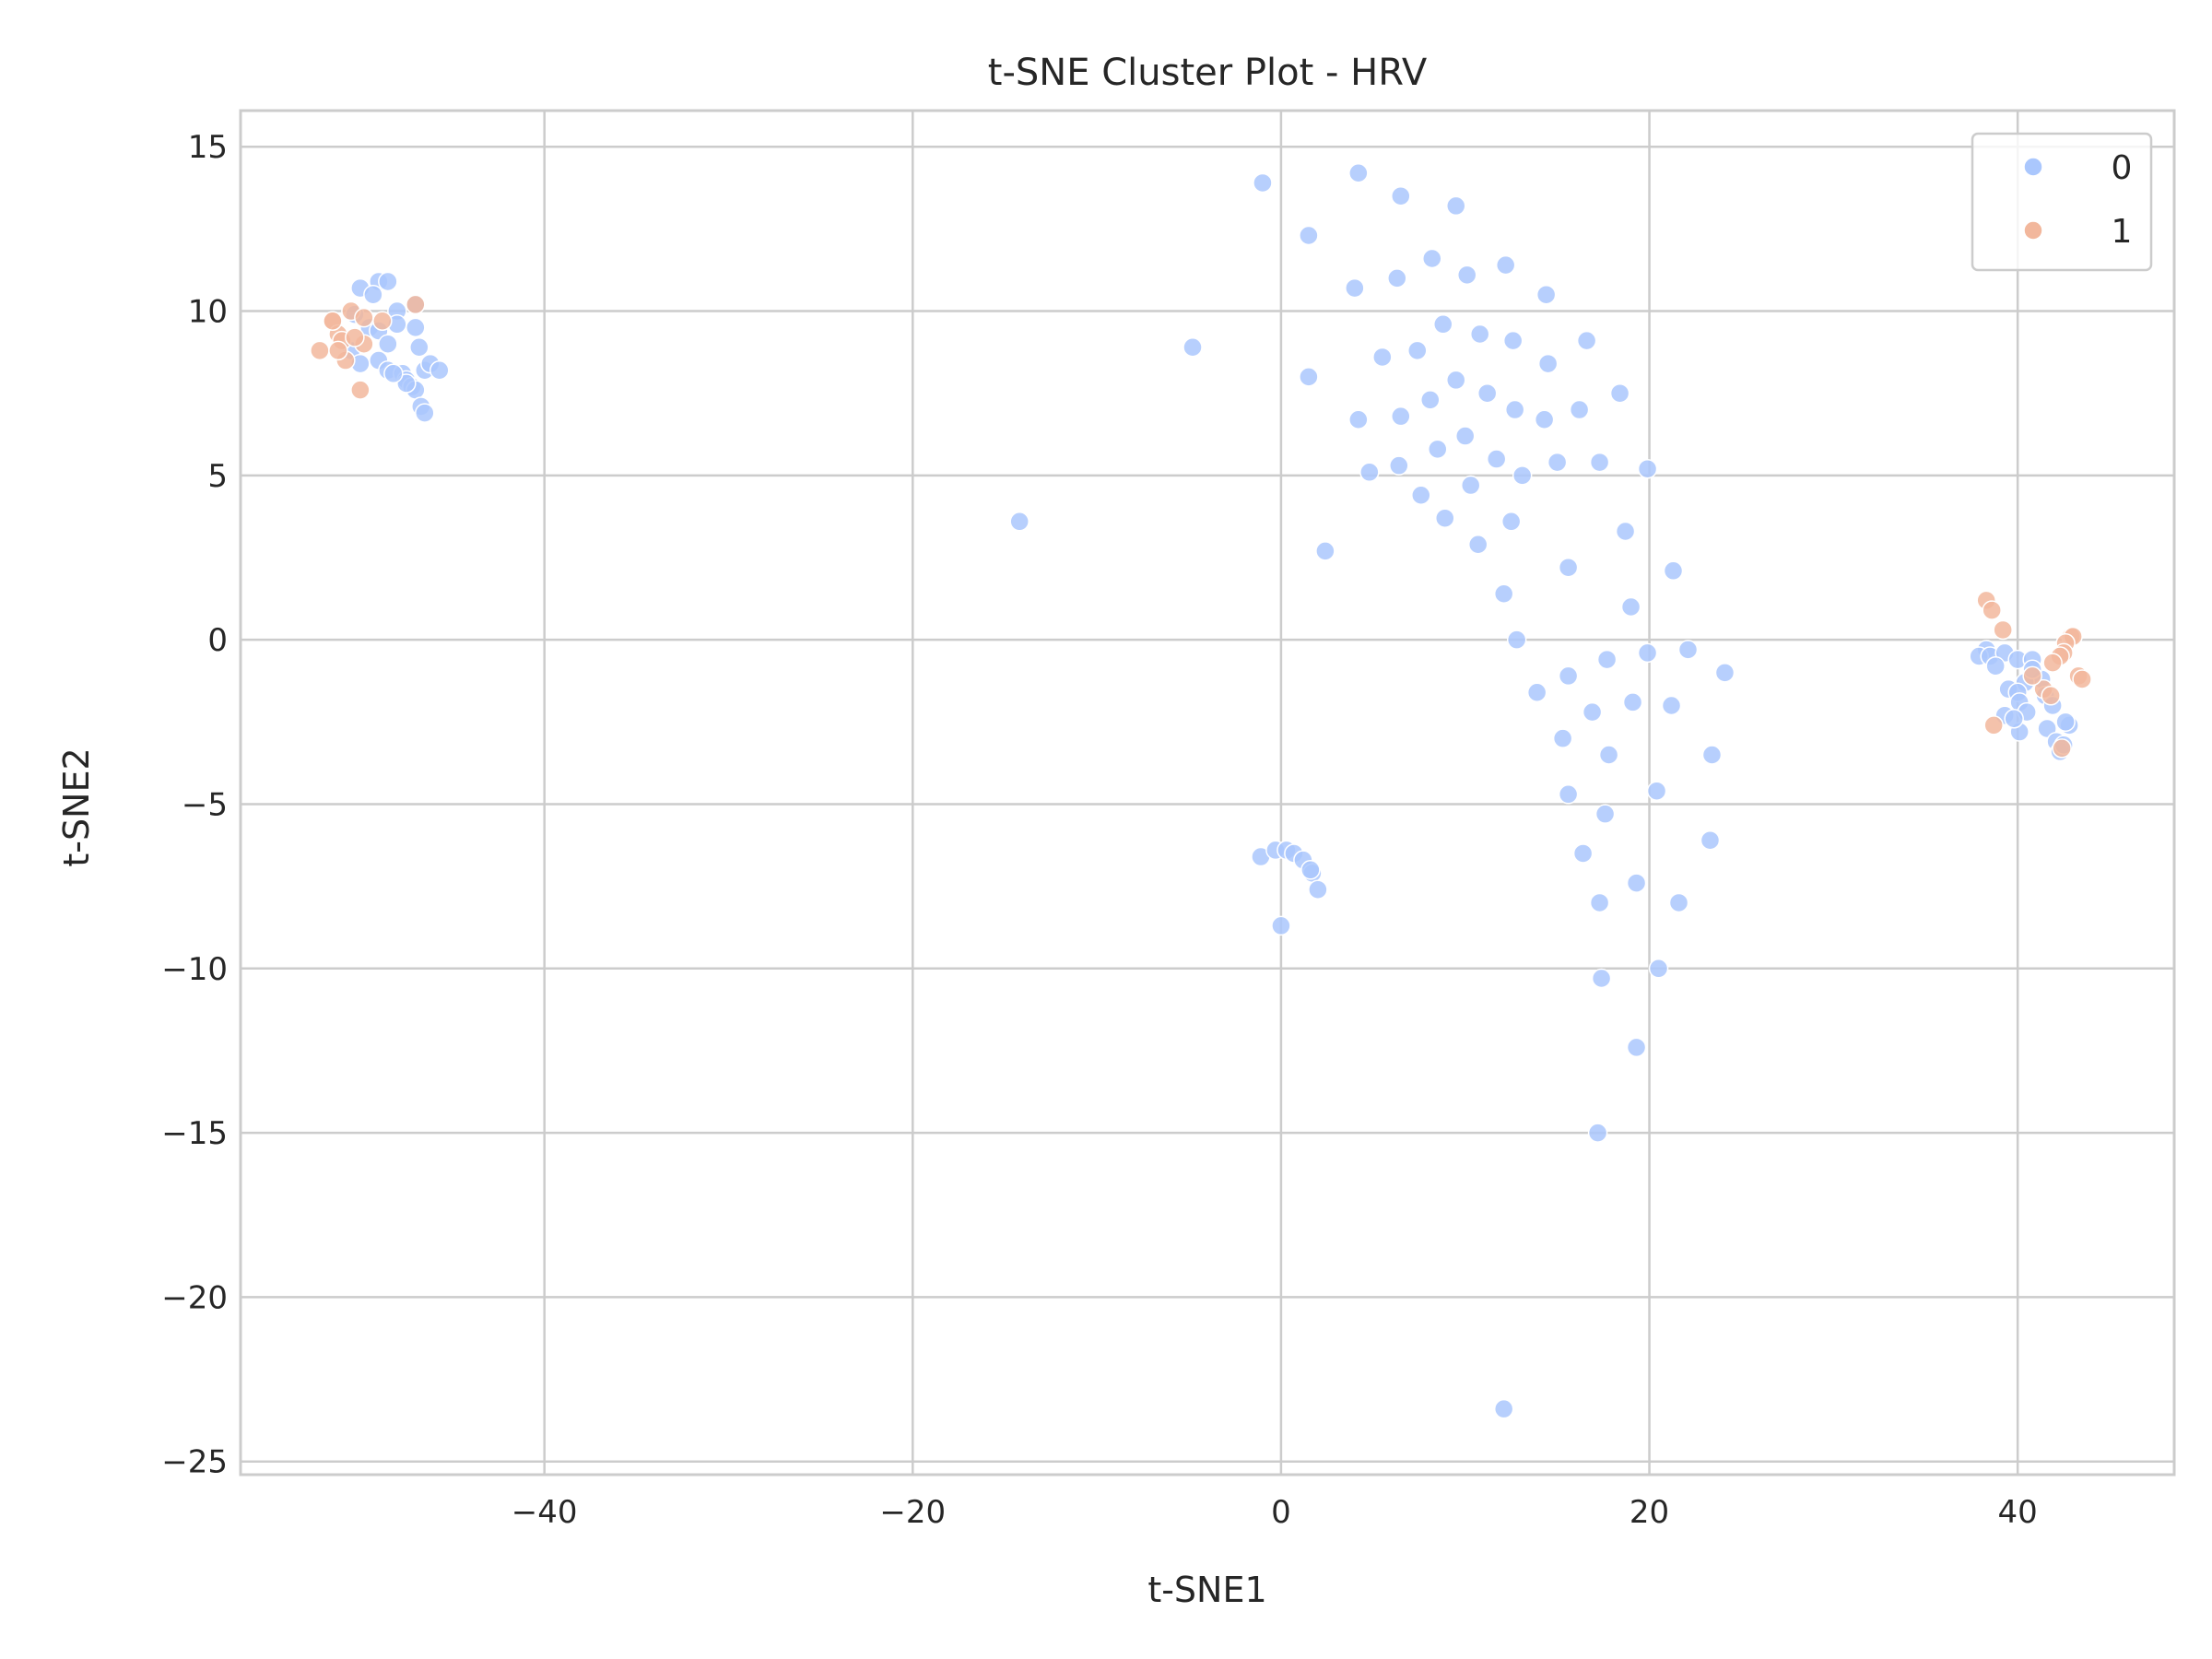 Image resolution: width=2212 pixels, height=1659 pixels. I want to click on x-tick-labels: −40 −20 0 20 40, so click(1275, 1512).